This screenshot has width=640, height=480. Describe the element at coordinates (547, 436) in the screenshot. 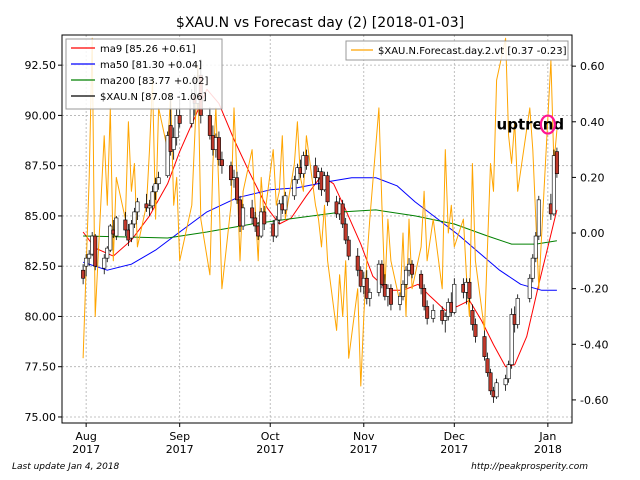

I see `x-tick-label-month: Jan` at that location.